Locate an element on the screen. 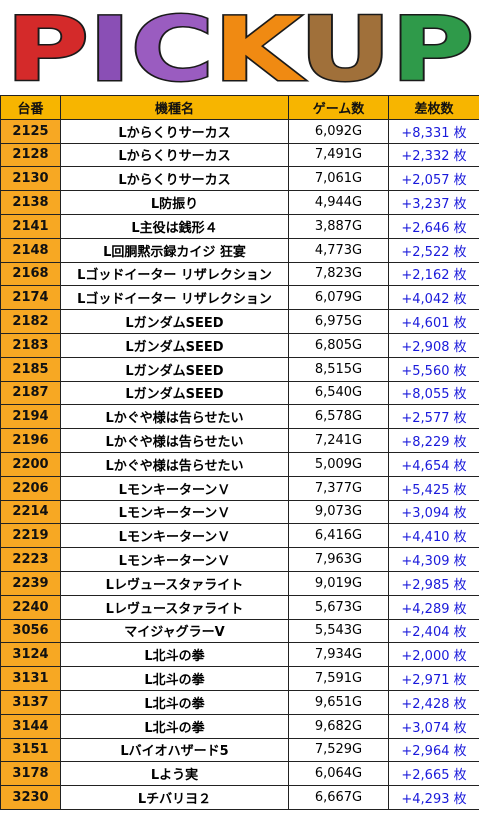  machine-number: 3124 is located at coordinates (30, 655).